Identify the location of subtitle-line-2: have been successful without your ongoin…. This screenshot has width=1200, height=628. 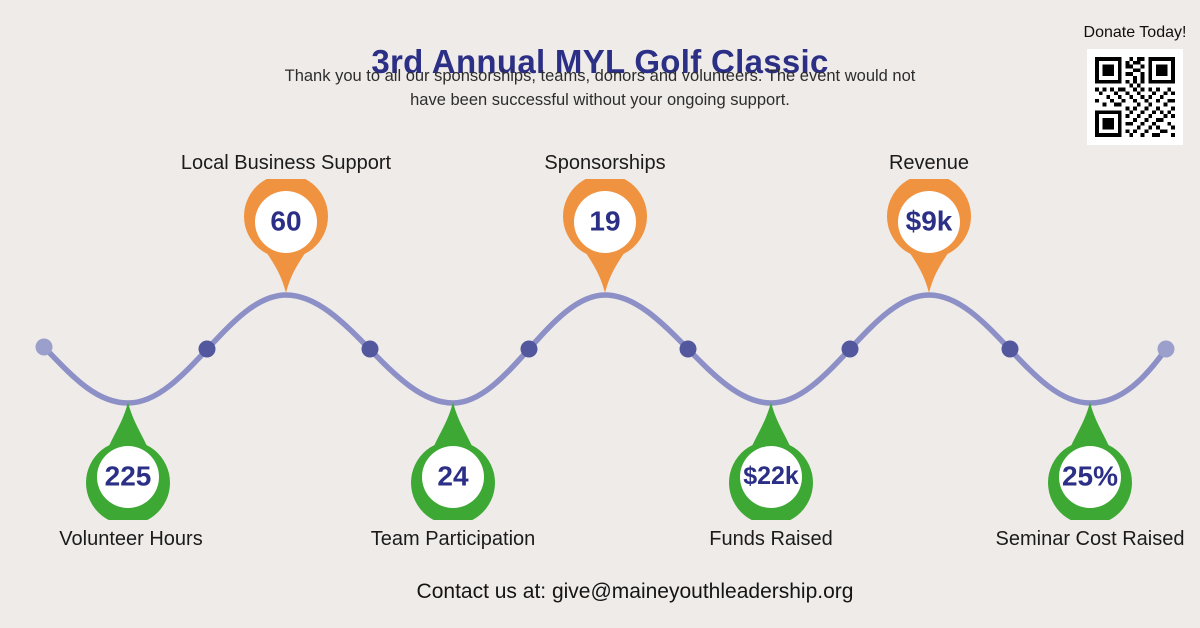
(600, 100).